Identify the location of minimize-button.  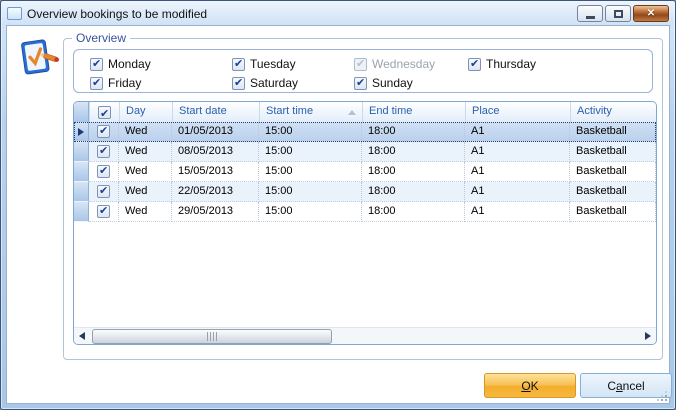
(590, 13).